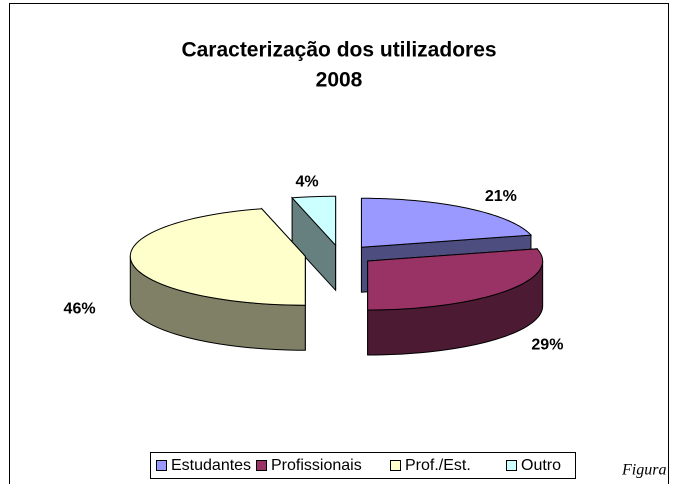  I want to click on data-label: 4%, so click(307, 181).